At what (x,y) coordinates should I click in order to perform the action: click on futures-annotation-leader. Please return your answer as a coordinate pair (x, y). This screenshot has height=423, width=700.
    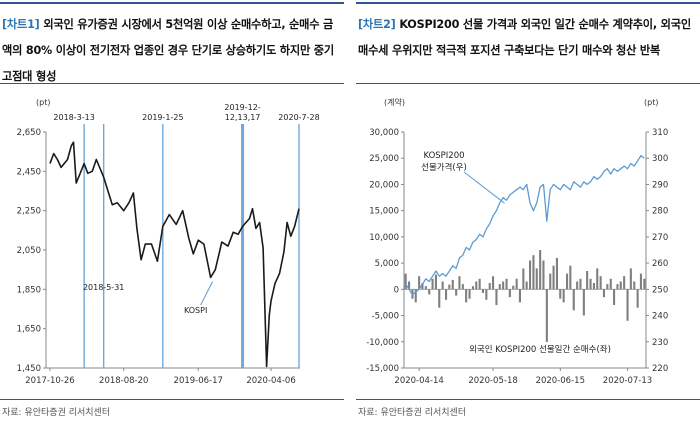
    Looking at the image, I should click on (484, 187).